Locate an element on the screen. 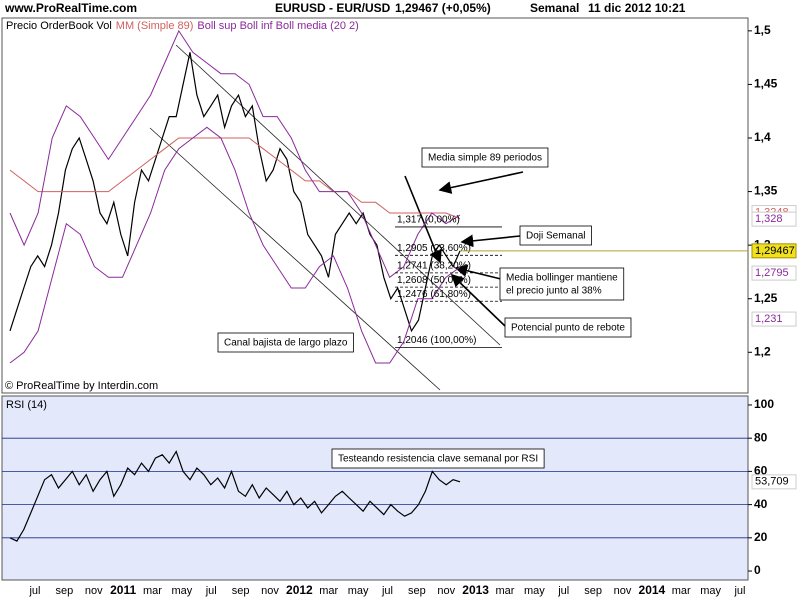 The image size is (800, 600). annotation-text: Media simple 89 periodos is located at coordinates (485, 158).